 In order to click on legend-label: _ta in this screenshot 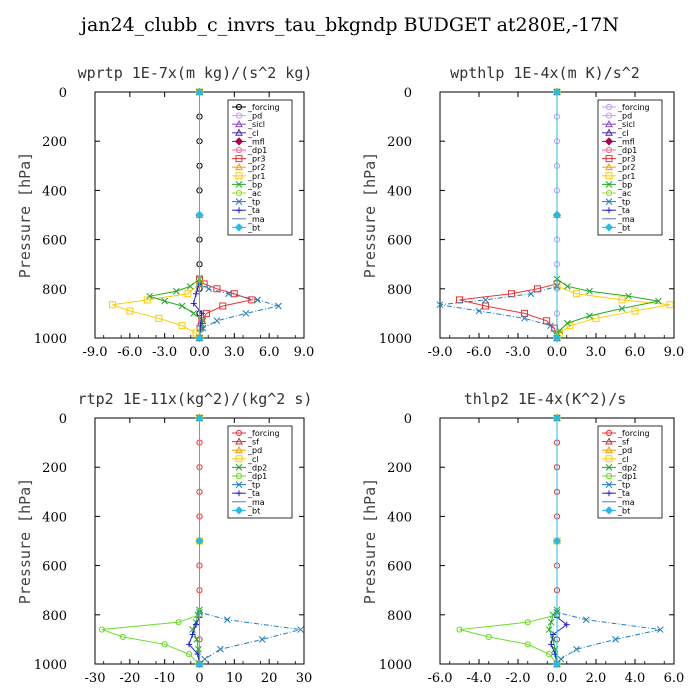, I will do `click(623, 493)`.